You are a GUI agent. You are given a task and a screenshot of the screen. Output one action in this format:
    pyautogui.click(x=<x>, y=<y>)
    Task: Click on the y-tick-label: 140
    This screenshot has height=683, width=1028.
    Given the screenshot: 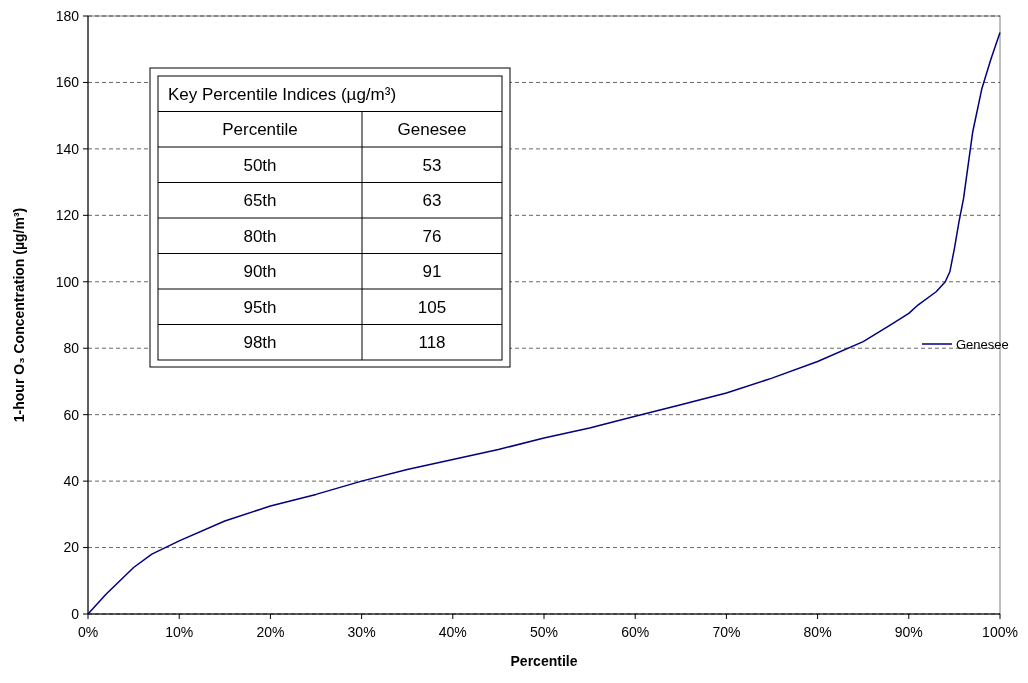 What is the action you would take?
    pyautogui.click(x=67, y=148)
    